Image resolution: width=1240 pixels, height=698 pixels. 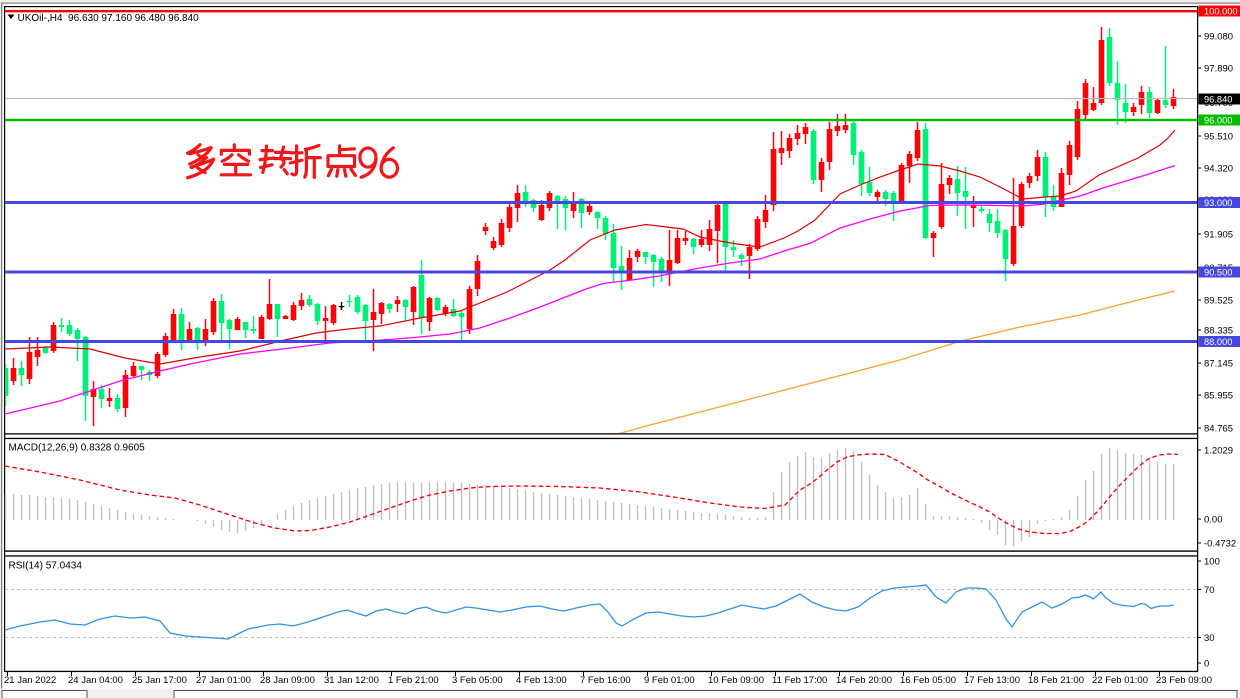 What do you see at coordinates (1218, 203) in the screenshot?
I see `svg-text: 93.000` at bounding box center [1218, 203].